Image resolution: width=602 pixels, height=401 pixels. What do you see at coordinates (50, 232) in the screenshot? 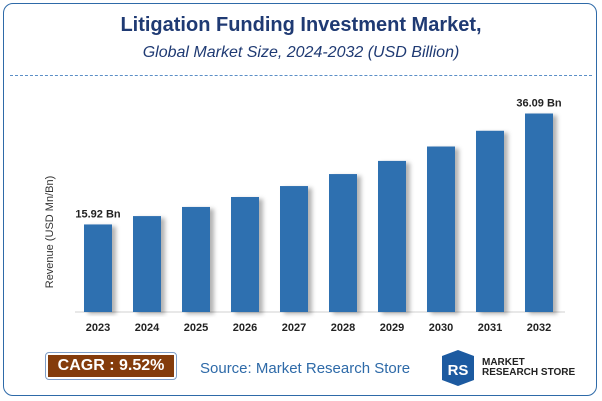
I see `y-axis-label: Revenue (USD Mn/Bn)` at bounding box center [50, 232].